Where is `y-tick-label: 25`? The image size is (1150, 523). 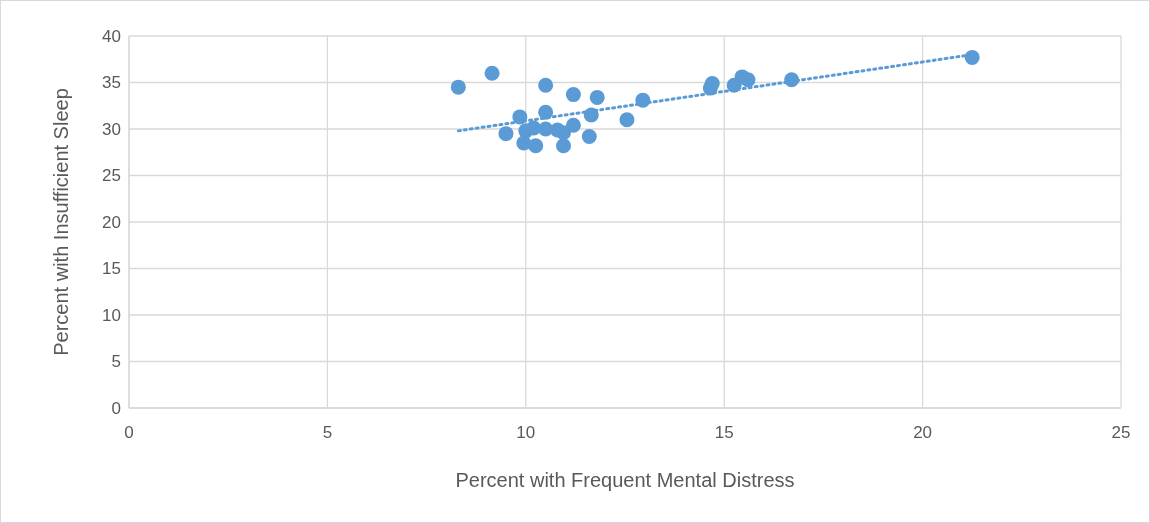
y-tick-label: 25 is located at coordinates (111, 176).